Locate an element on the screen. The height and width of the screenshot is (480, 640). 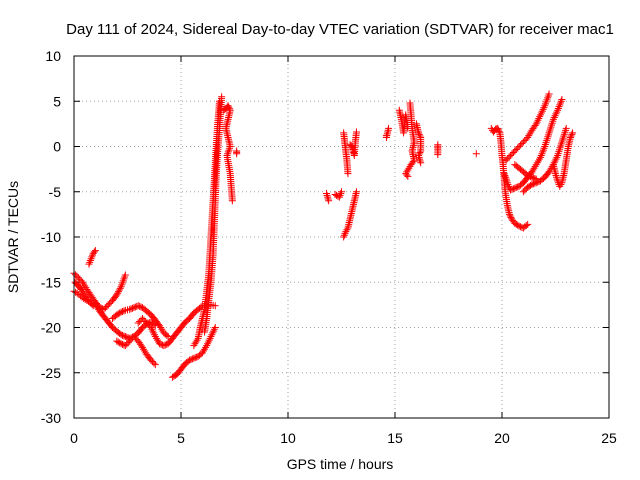
y-tick-label: -25 is located at coordinates (51, 373).